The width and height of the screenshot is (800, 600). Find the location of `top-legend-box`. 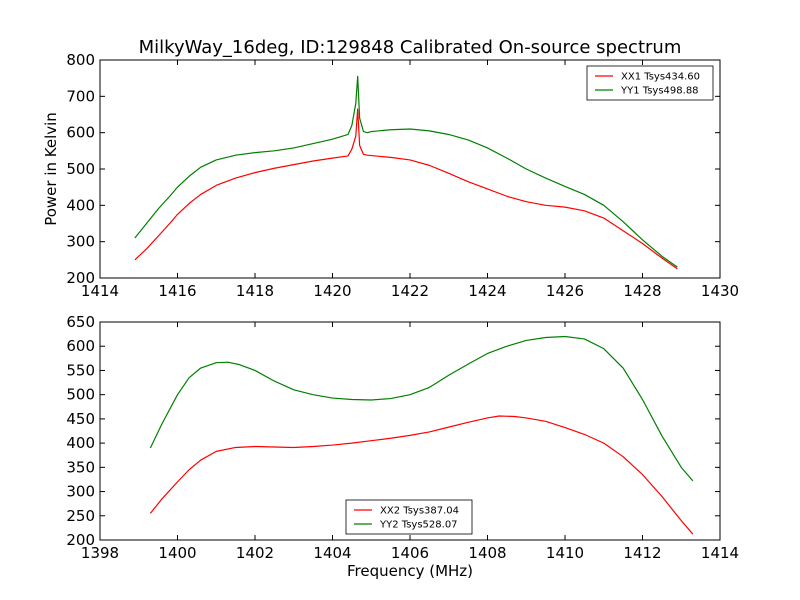

top-legend-box is located at coordinates (650, 83).